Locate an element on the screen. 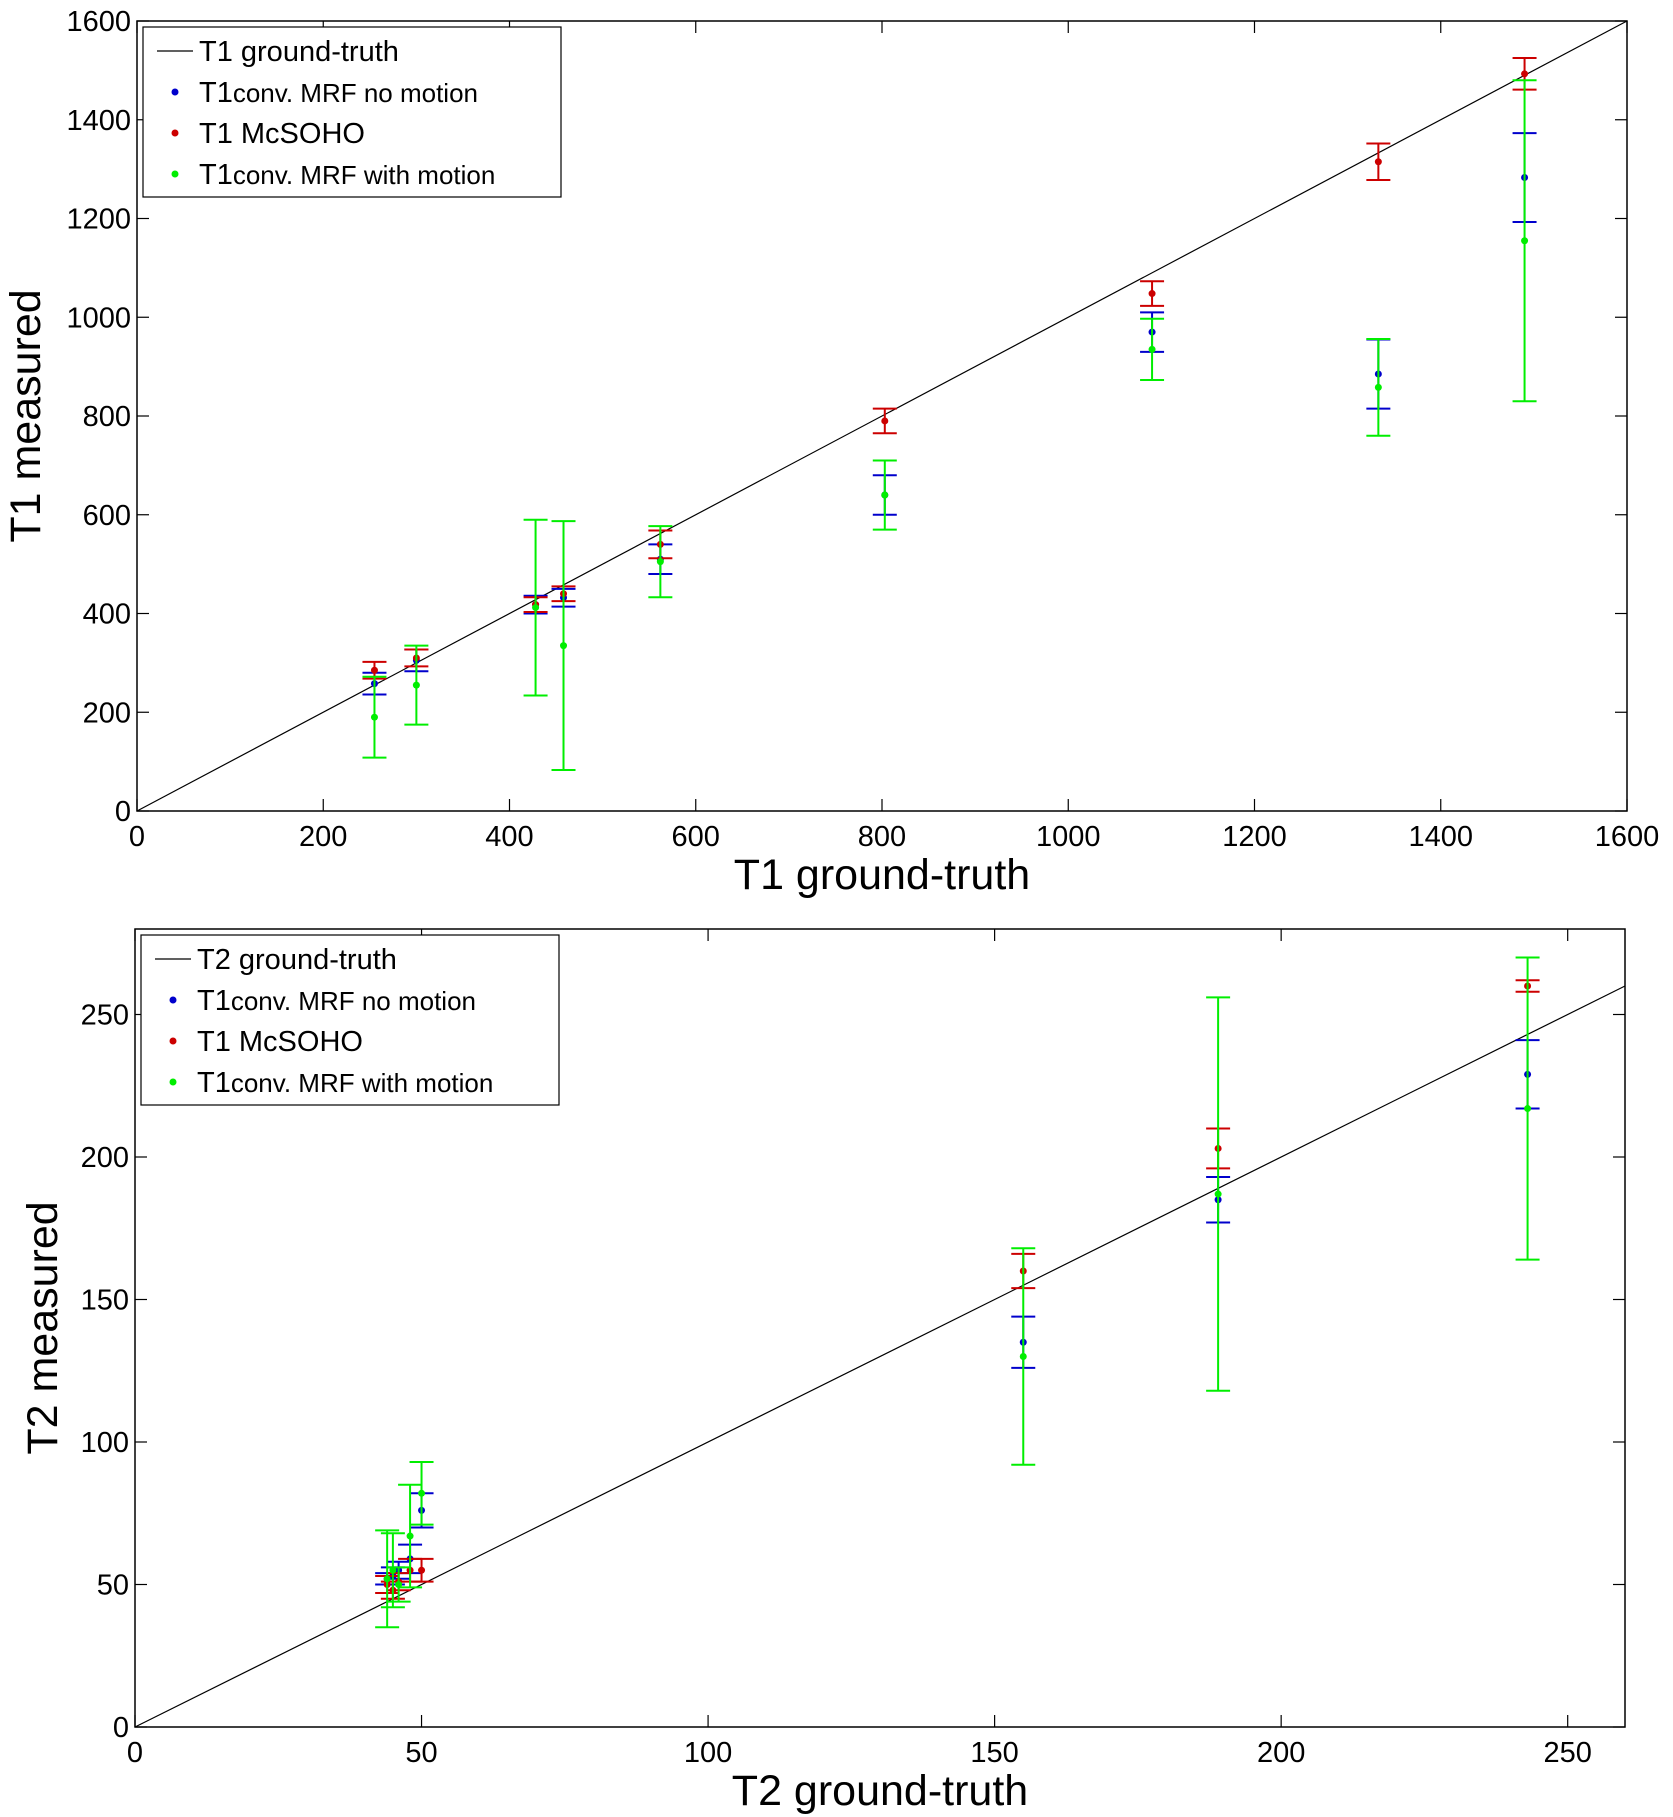 This screenshot has width=1673, height=1817. x-tick-label: 400 is located at coordinates (509, 837).